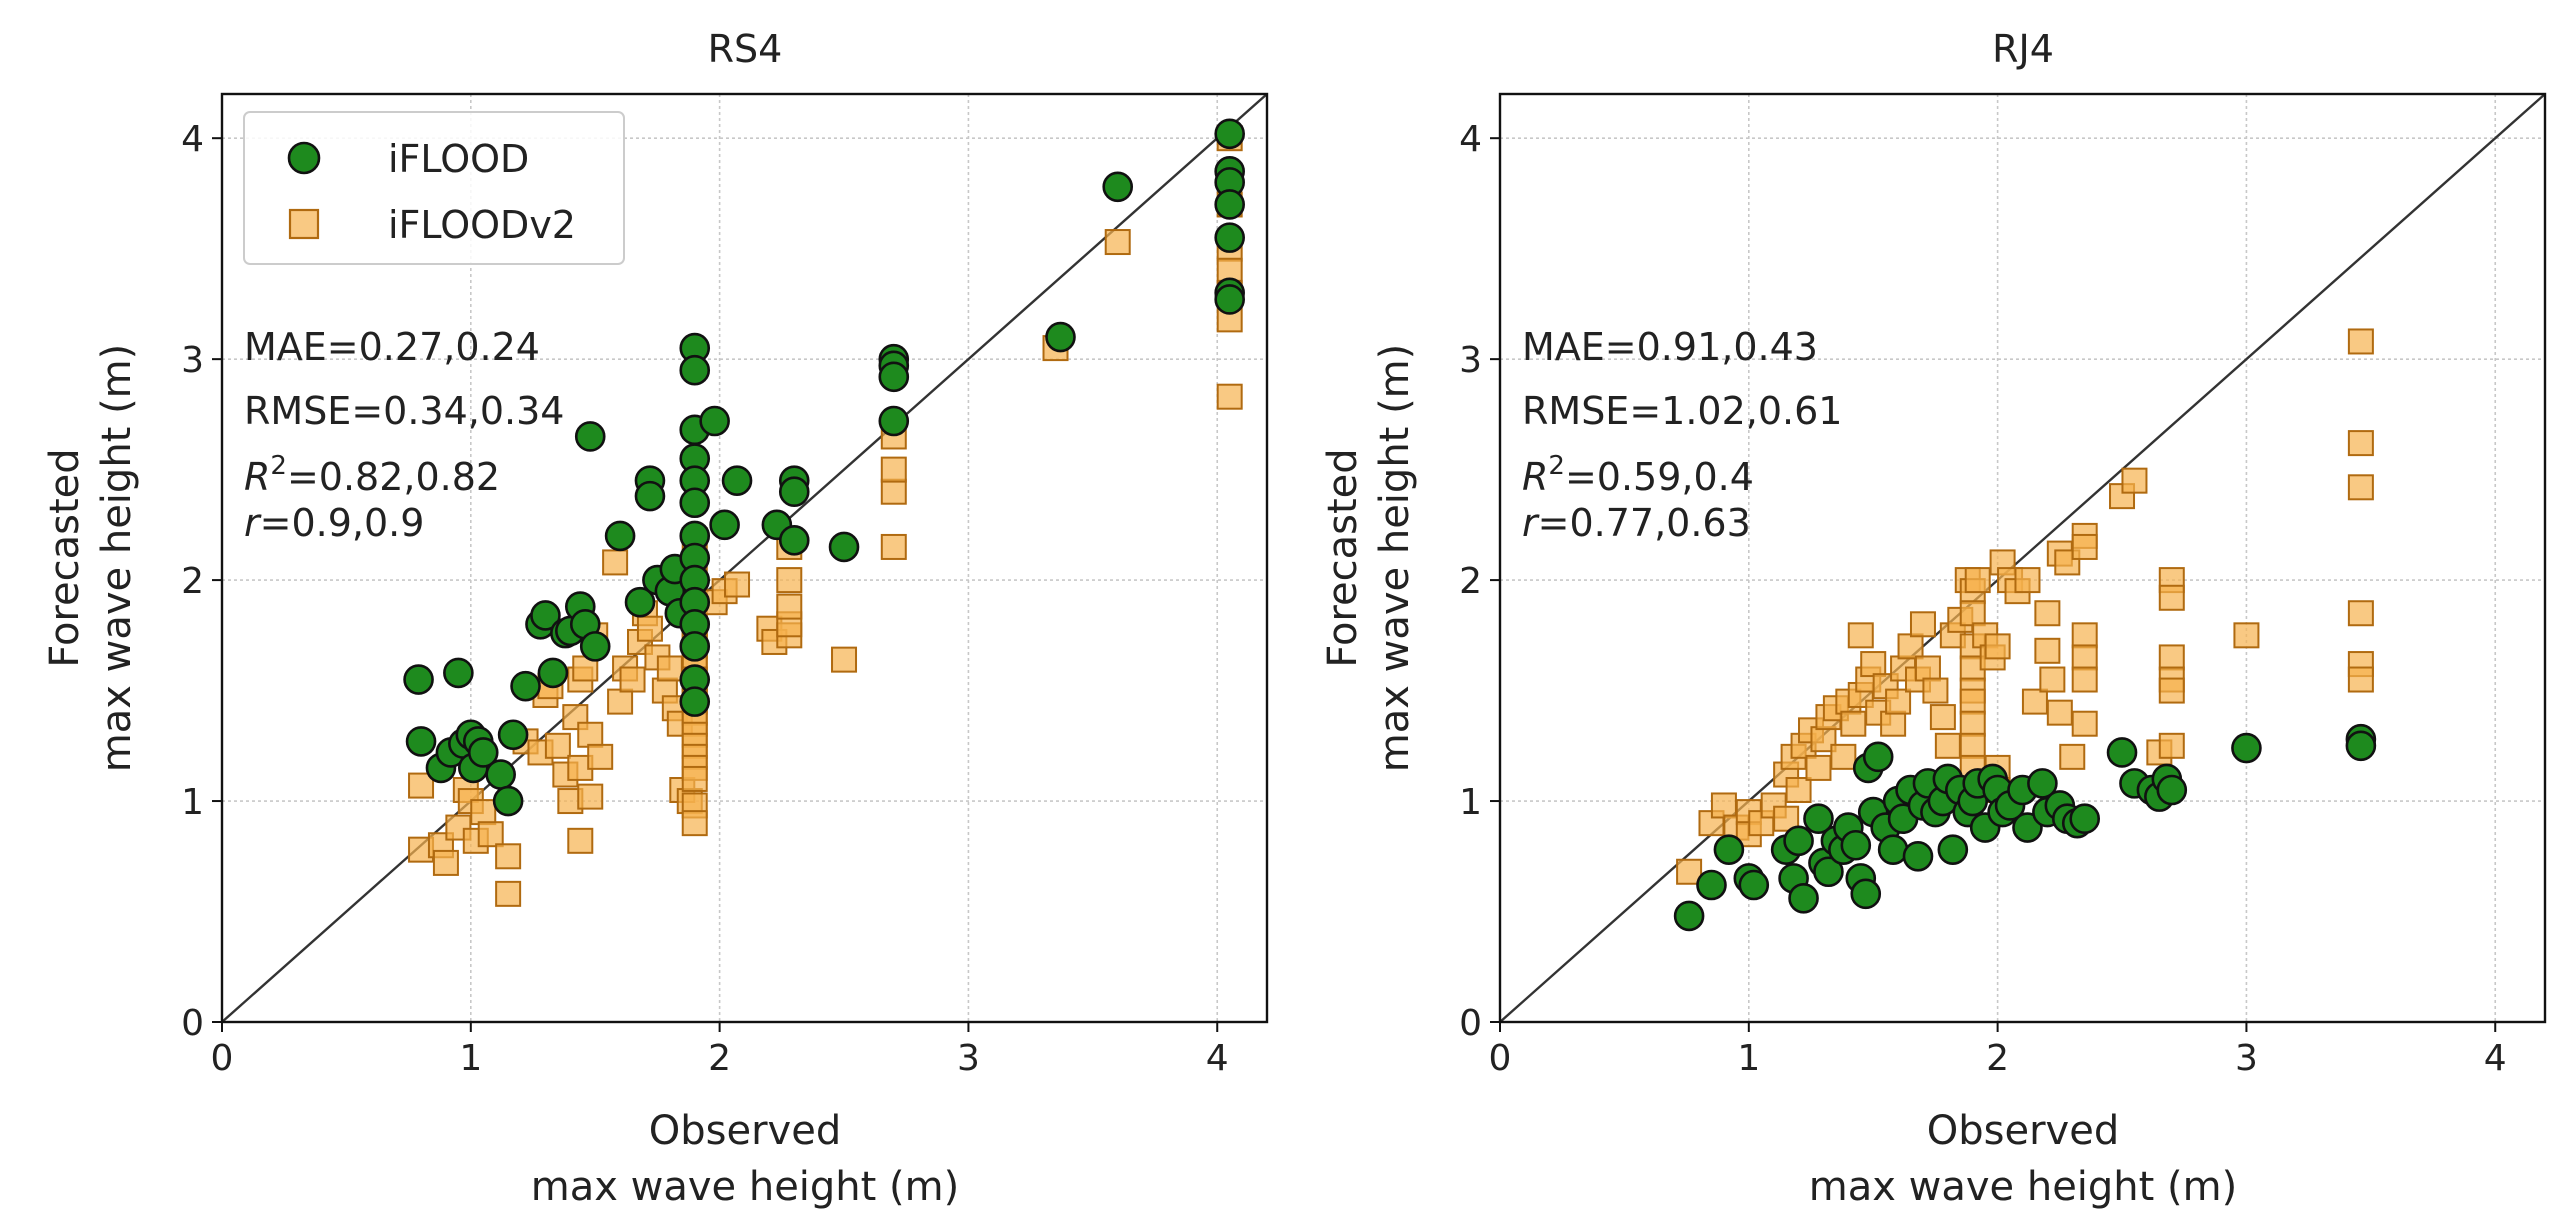 This screenshot has width=2572, height=1232. I want to click on stat-r-symbol: r, so click(253, 523).